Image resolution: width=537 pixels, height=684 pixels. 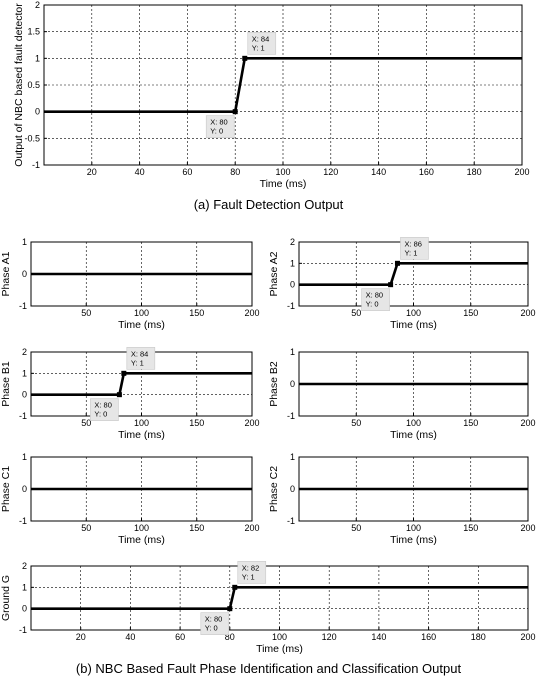 I want to click on y-axis-label: Phase C1, so click(x=6, y=489).